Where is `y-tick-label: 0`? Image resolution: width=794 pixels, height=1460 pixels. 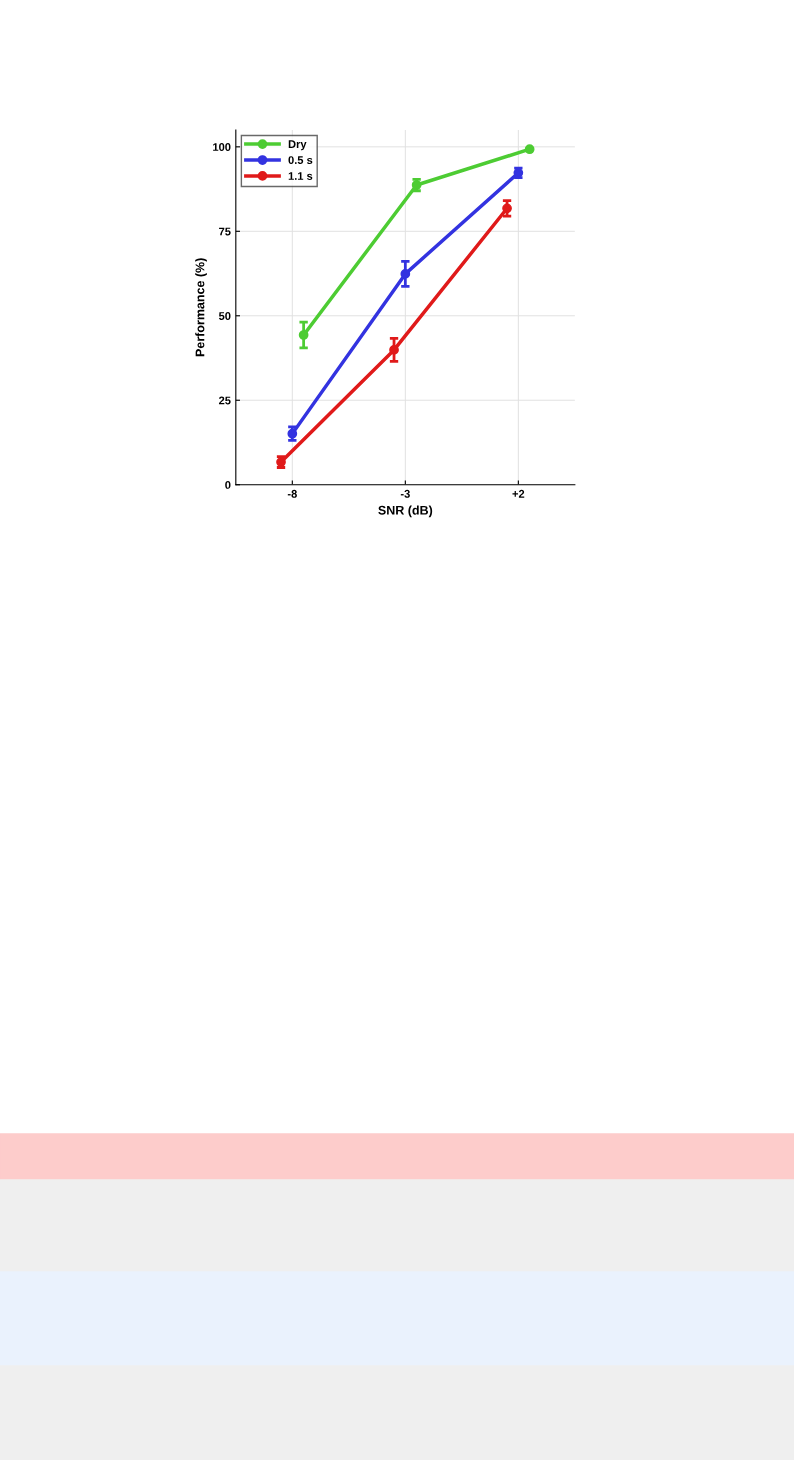 y-tick-label: 0 is located at coordinates (228, 484).